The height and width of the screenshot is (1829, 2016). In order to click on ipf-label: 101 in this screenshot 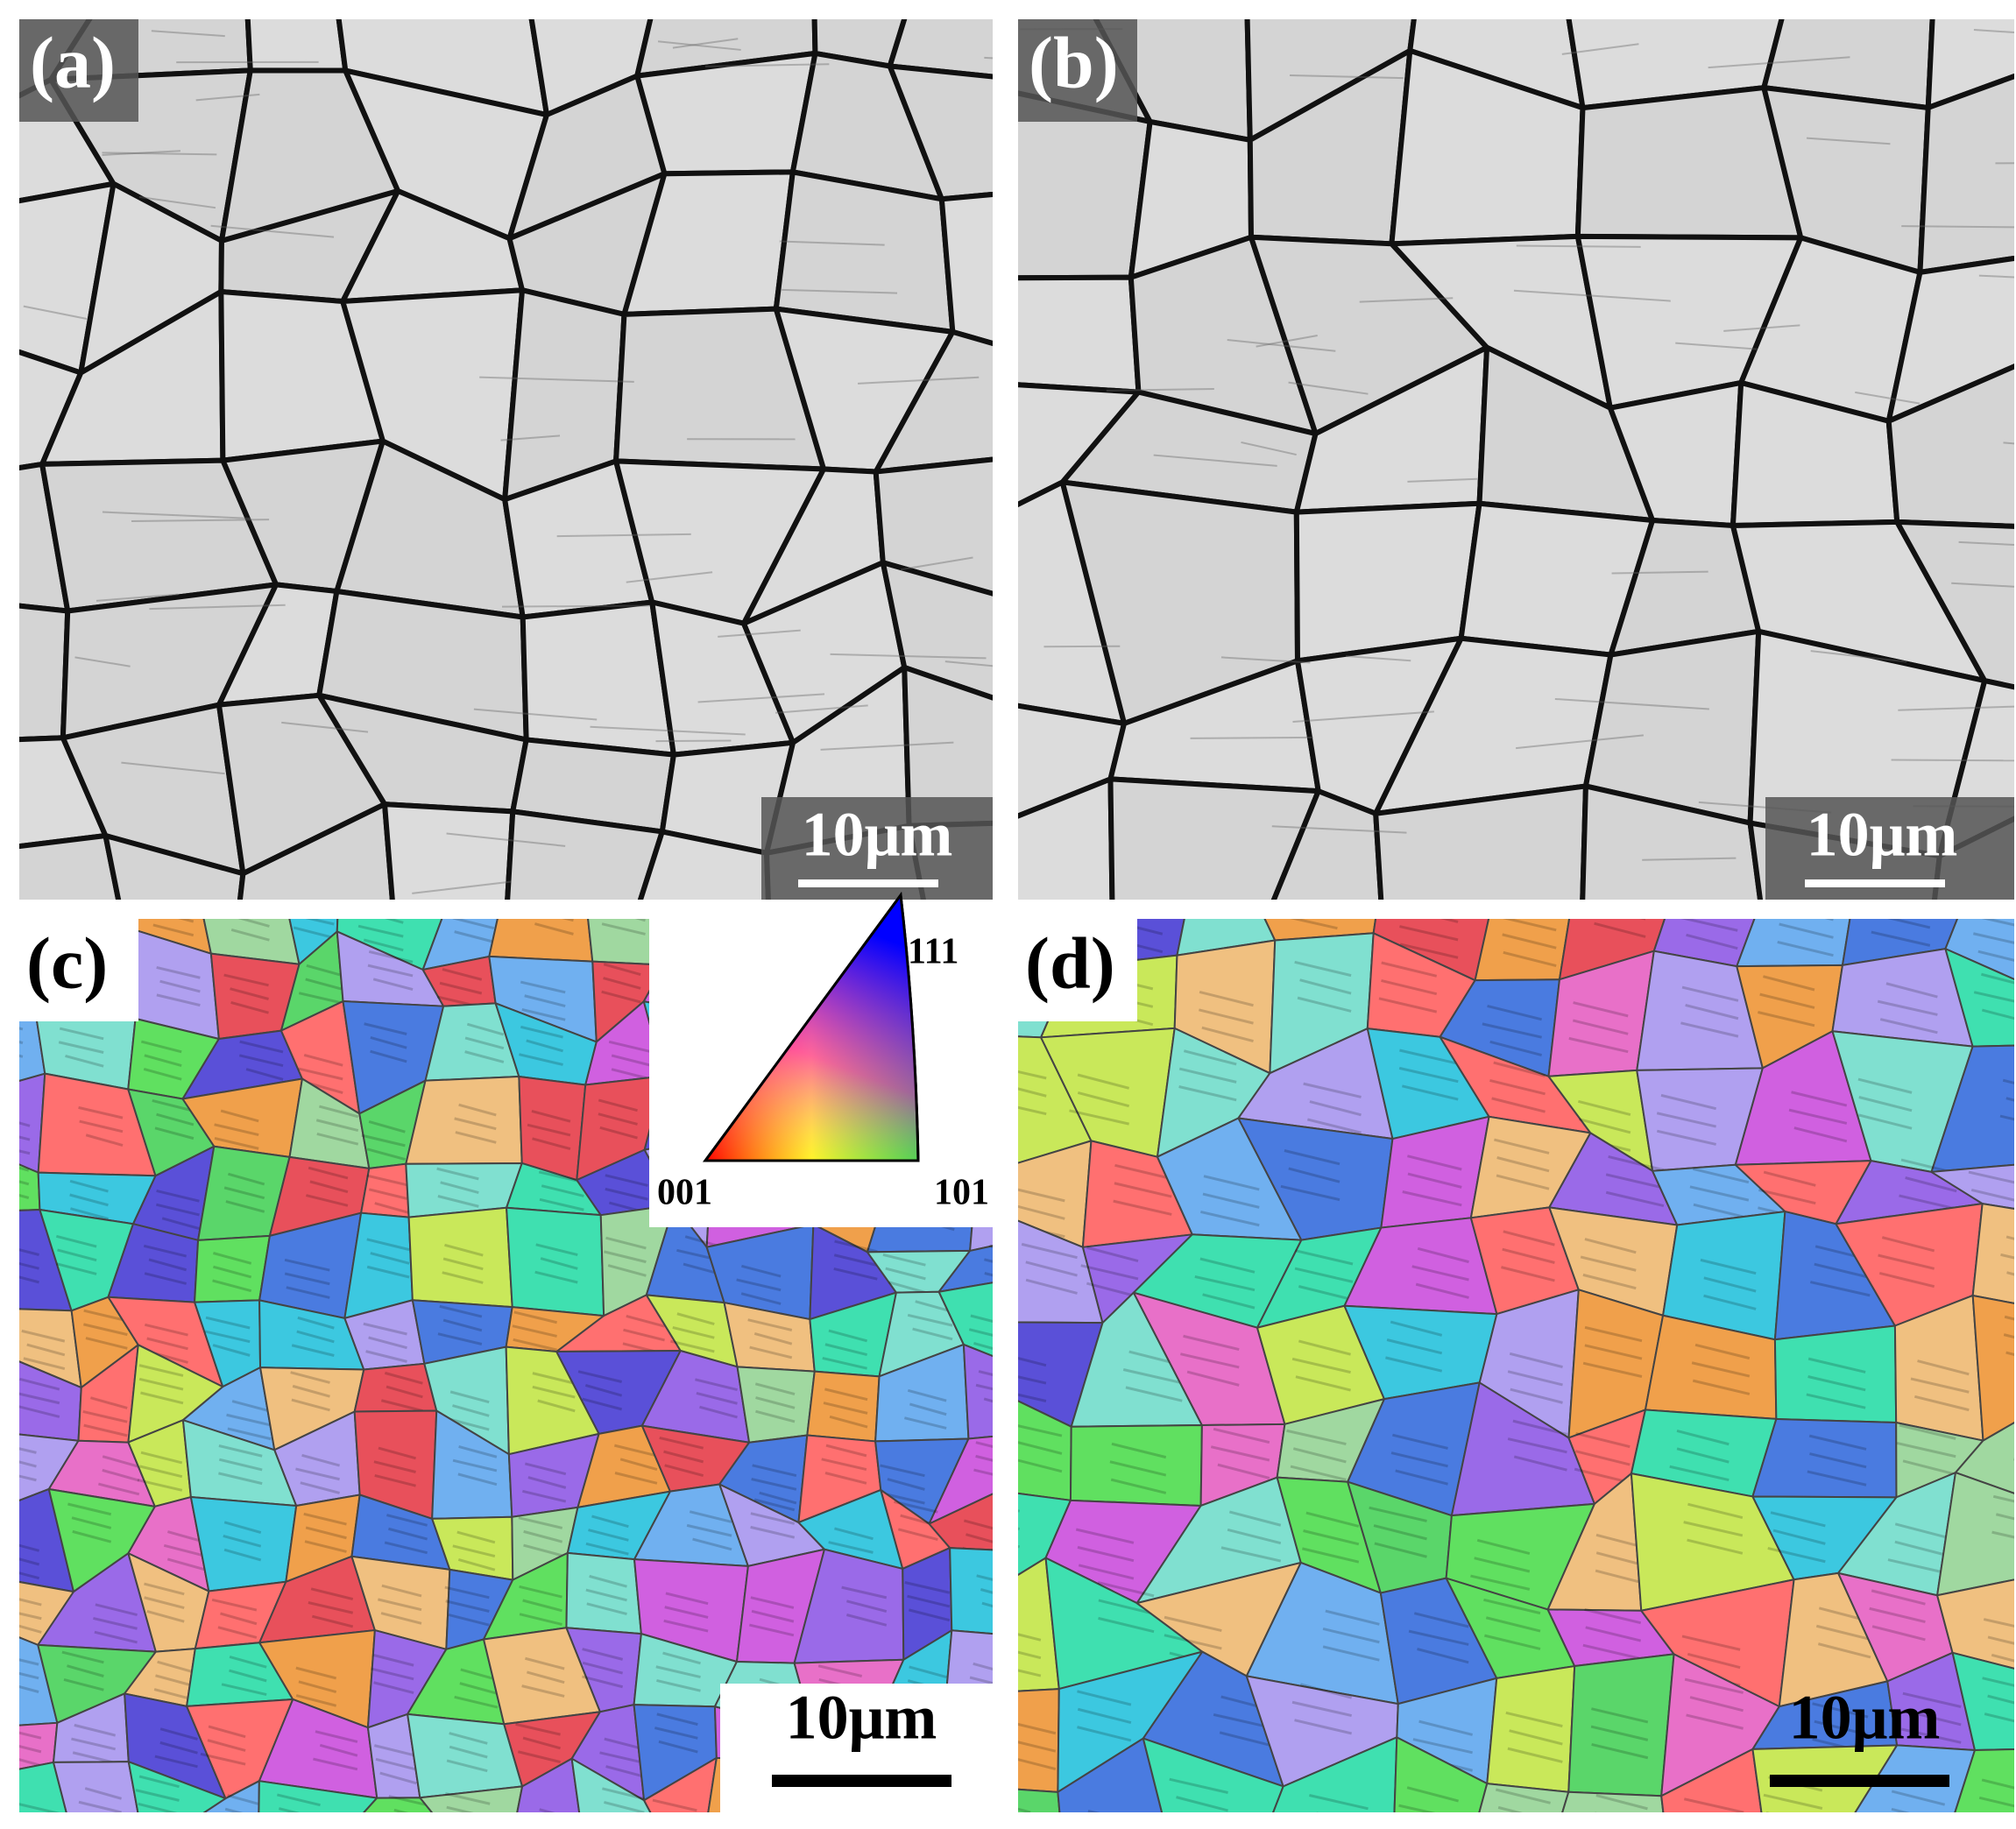, I will do `click(962, 1193)`.